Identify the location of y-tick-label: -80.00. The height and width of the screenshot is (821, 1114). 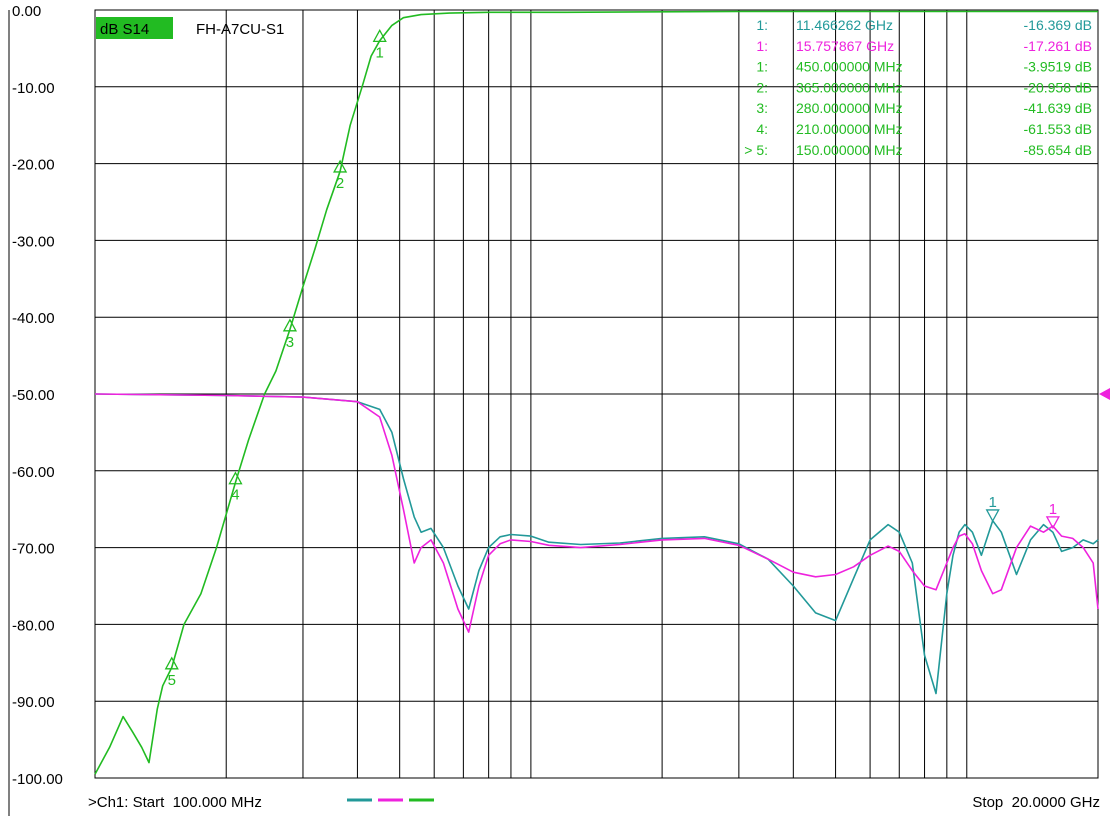
(33, 625).